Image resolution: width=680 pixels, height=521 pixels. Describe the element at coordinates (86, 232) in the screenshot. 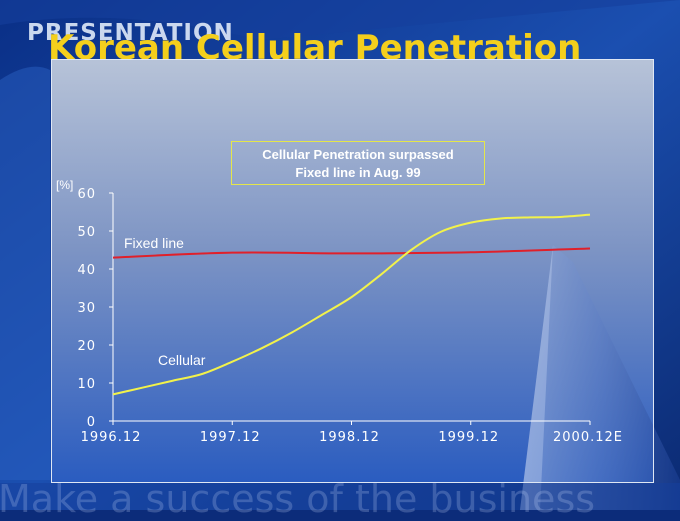

I see `y-tick-label: 50` at that location.